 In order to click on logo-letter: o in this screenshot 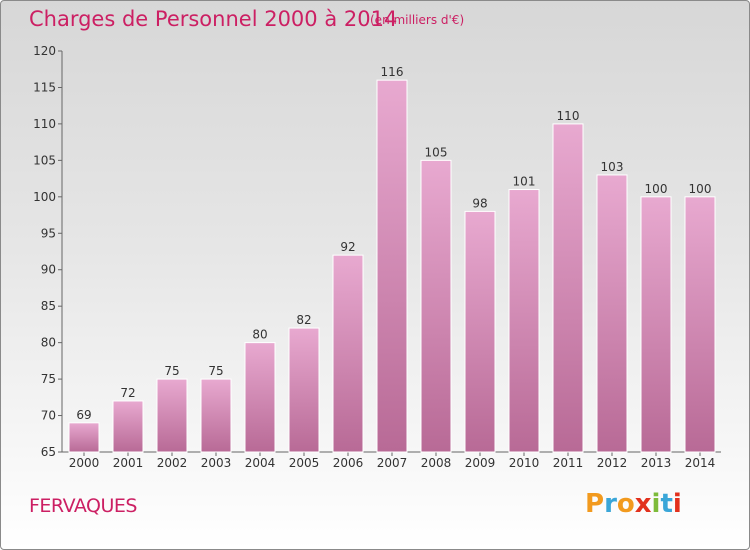, I will do `click(625, 504)`.